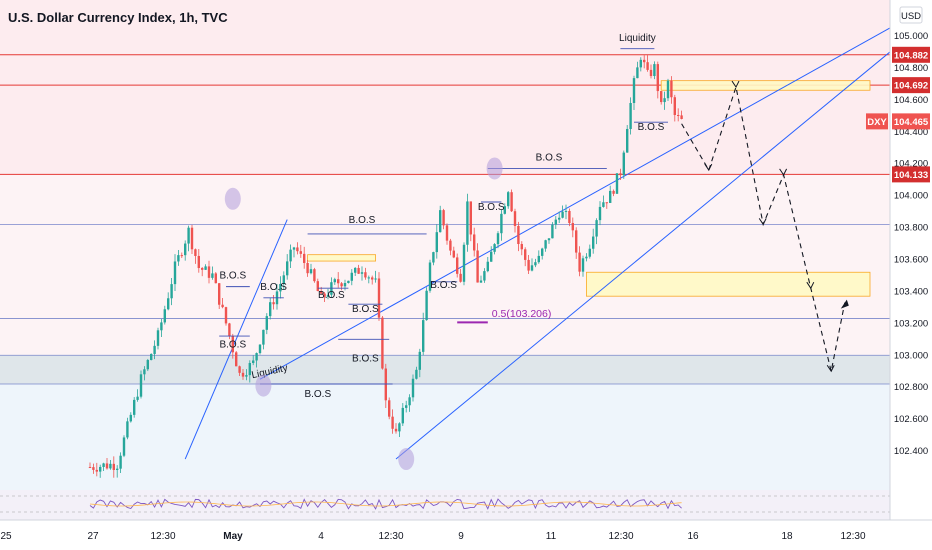  I want to click on bos-label-8: B.O.S, so click(443, 285).